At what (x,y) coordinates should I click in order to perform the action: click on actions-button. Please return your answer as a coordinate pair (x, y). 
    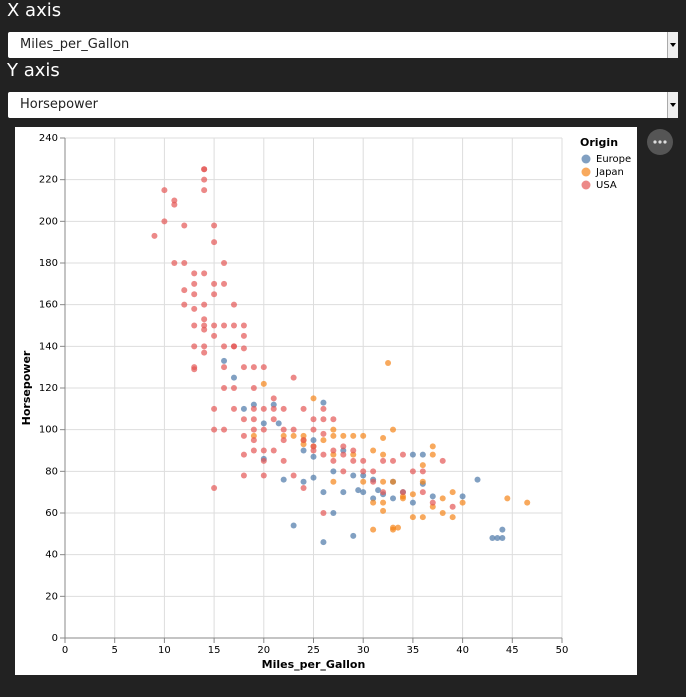
    Looking at the image, I should click on (660, 142).